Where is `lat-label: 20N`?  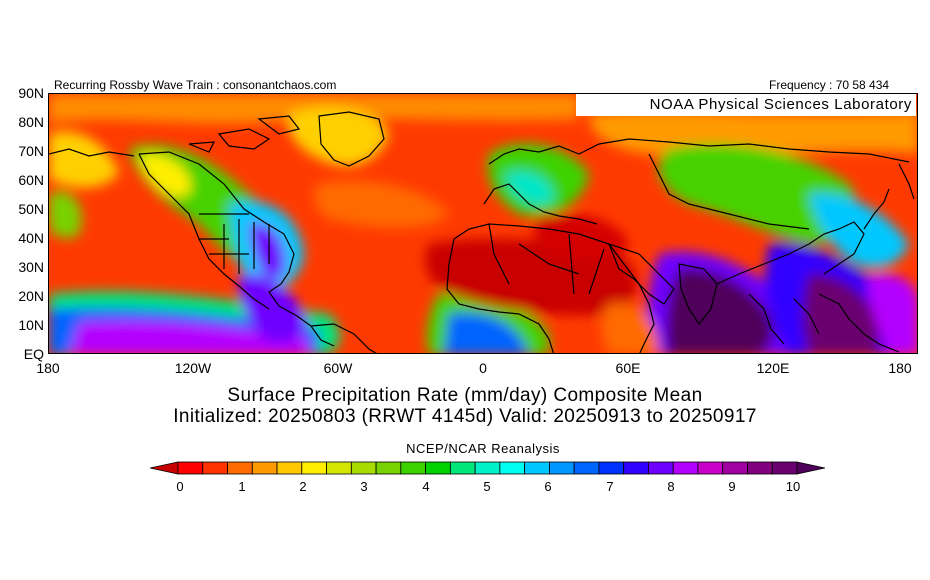
lat-label: 20N is located at coordinates (31, 296).